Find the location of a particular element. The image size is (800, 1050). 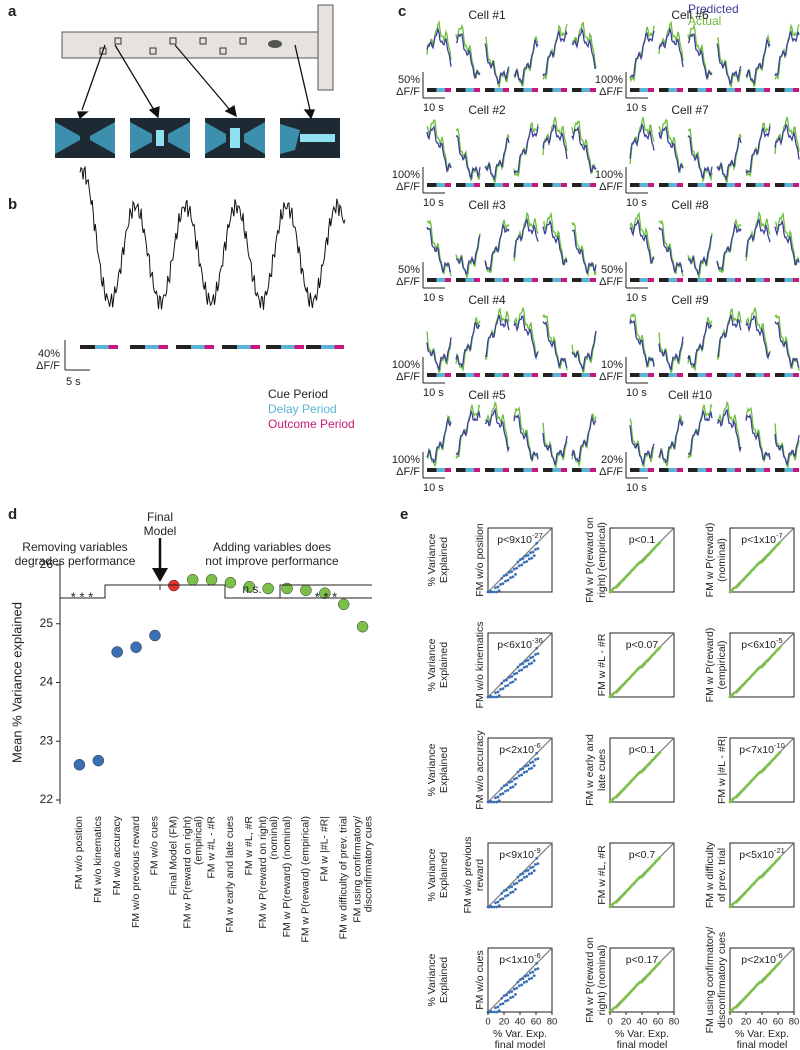

panel-label: e is located at coordinates (404, 514).